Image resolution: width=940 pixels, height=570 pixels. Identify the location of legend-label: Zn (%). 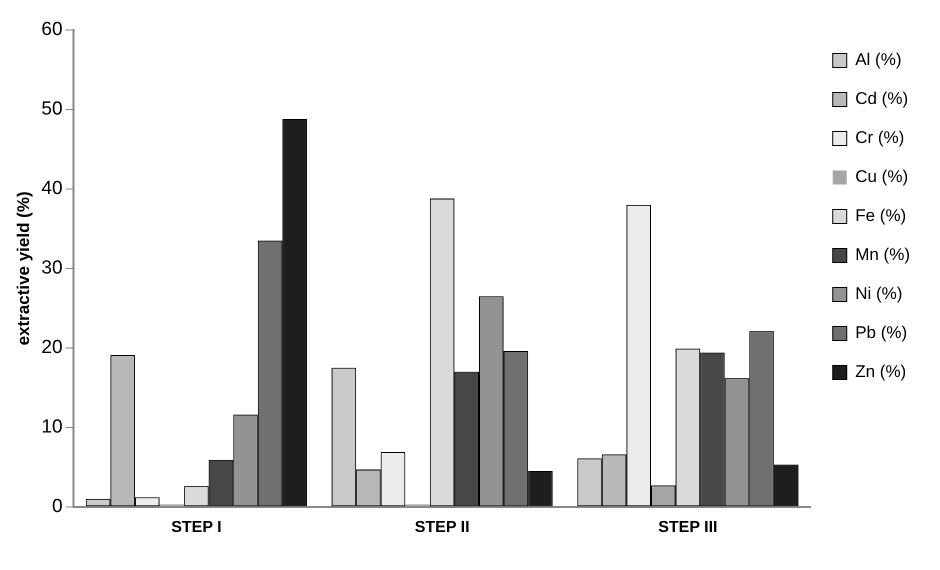
(880, 372).